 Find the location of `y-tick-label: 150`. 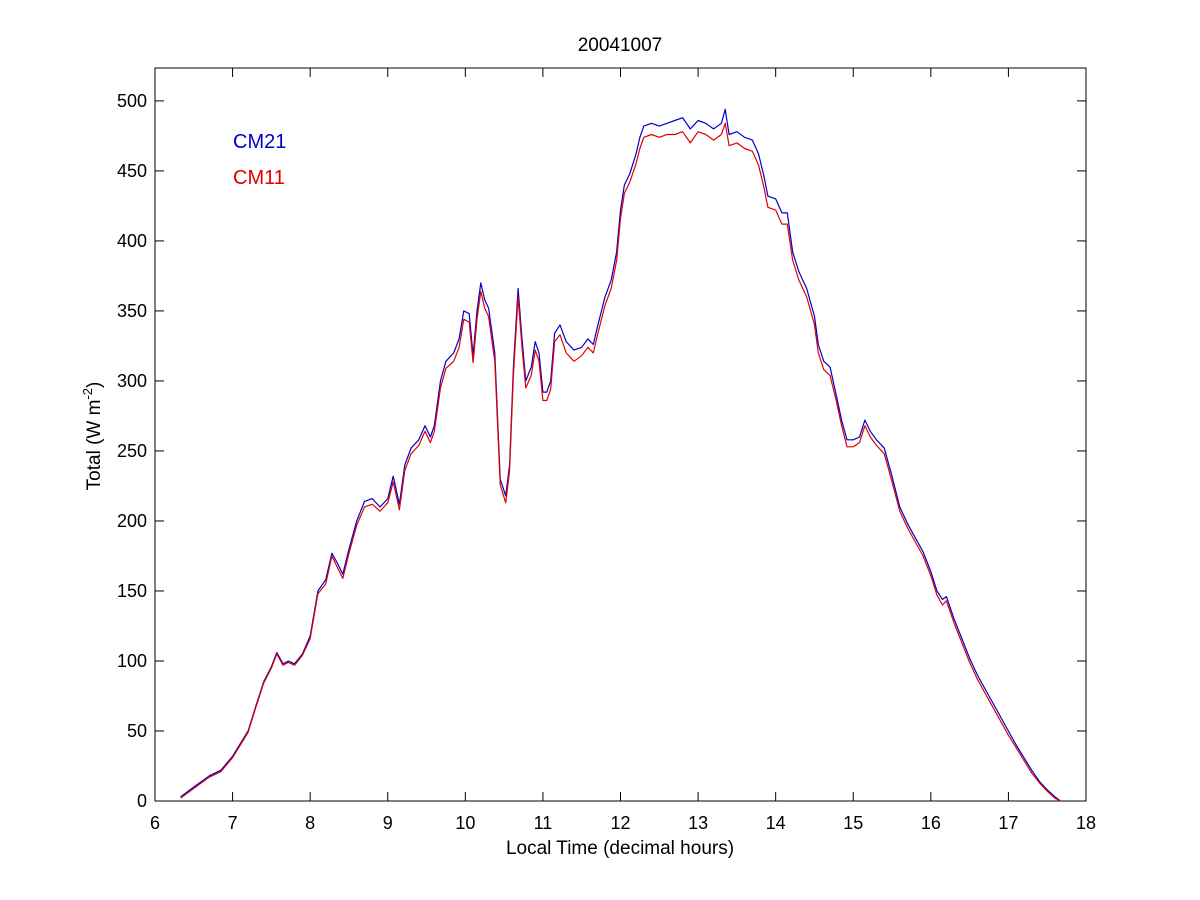

y-tick-label: 150 is located at coordinates (132, 591).